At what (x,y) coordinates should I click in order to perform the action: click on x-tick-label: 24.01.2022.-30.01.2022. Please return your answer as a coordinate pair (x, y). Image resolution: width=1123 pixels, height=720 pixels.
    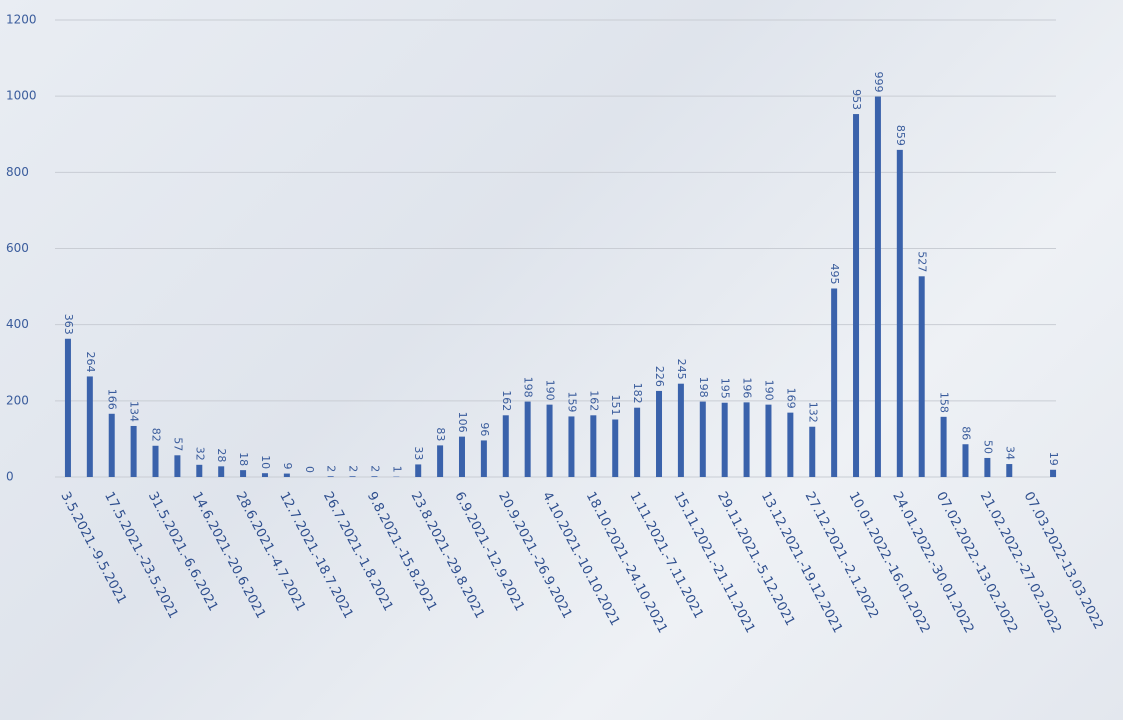
    Looking at the image, I should click on (932, 562).